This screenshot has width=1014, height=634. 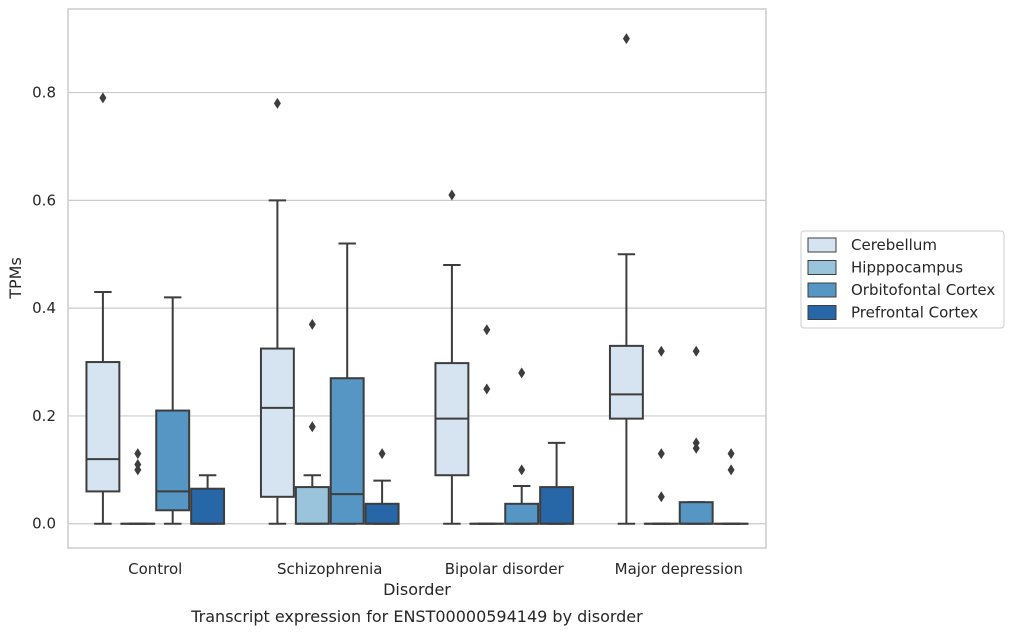 I want to click on x-tick-label: Bipolar disorder, so click(x=505, y=569).